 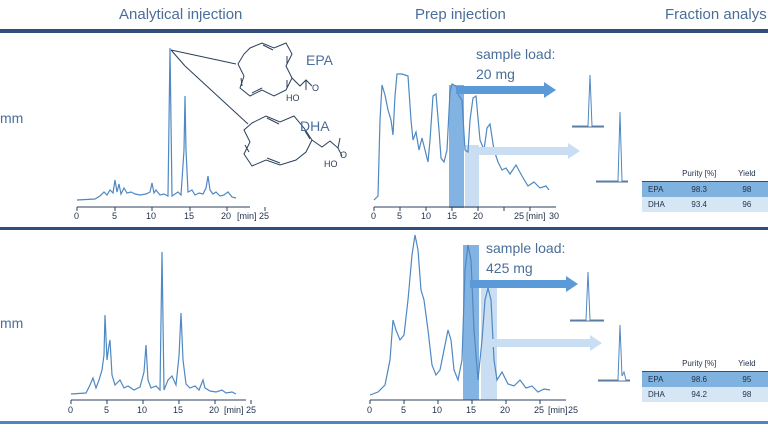 I want to click on epa-ho-label: HO, so click(x=293, y=98).